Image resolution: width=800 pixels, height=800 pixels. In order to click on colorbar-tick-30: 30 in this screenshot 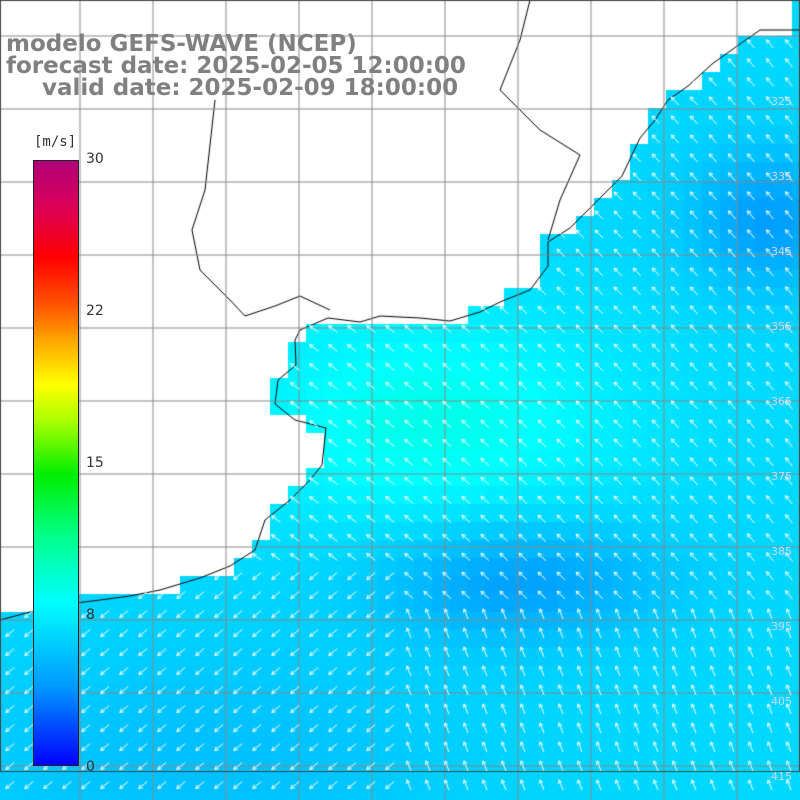, I will do `click(95, 159)`.